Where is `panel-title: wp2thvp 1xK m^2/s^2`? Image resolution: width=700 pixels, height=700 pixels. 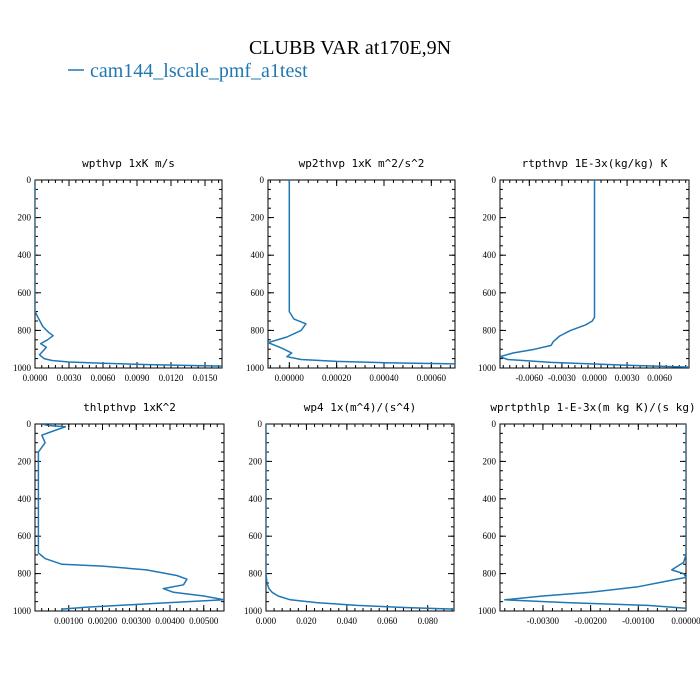
panel-title: wp2thvp 1xK m^2/s^2 is located at coordinates (362, 163).